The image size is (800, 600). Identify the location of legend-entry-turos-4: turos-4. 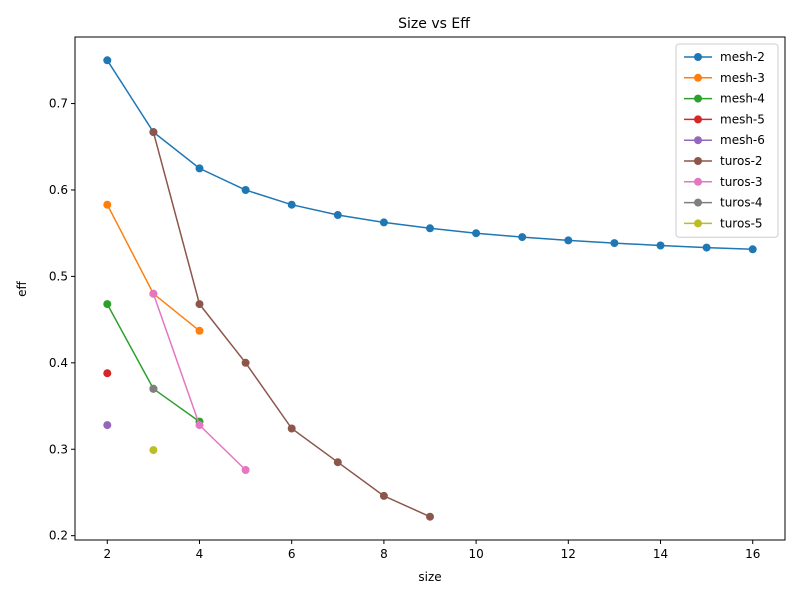
(723, 203).